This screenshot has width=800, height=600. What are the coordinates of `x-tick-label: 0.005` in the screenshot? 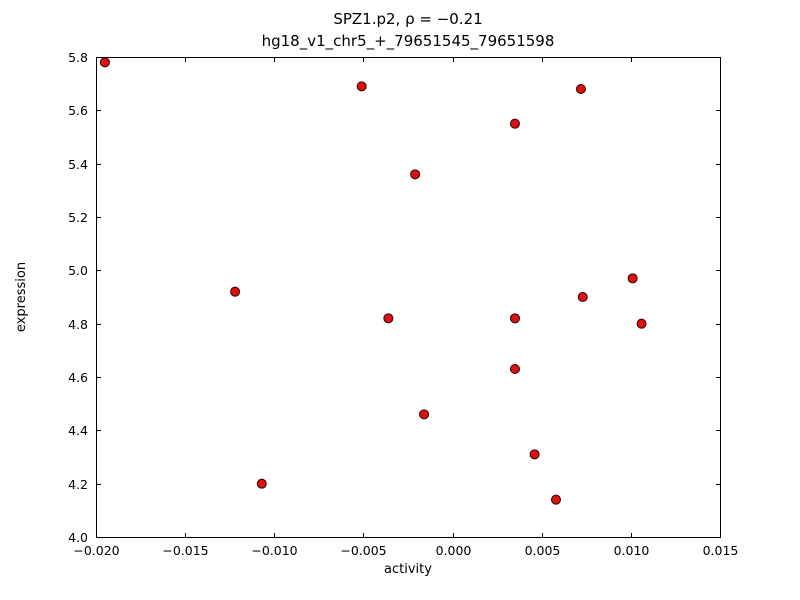 It's located at (543, 550).